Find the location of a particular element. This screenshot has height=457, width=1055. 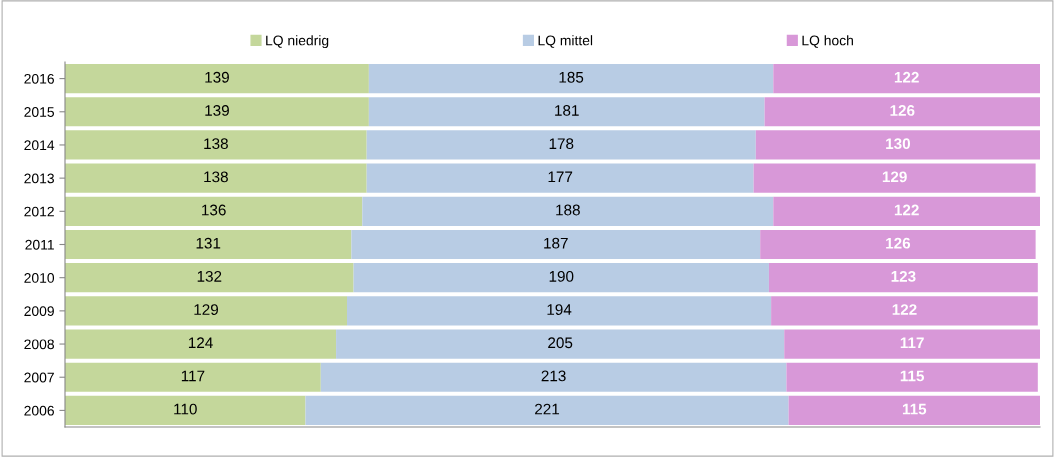

y-tick-label: 2013 is located at coordinates (39, 178).